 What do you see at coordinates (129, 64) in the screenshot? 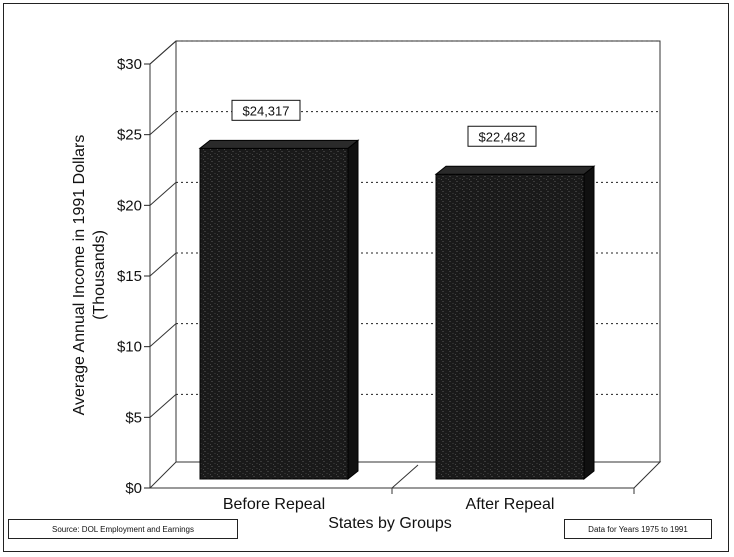
I see `y-tick-label: $30` at bounding box center [129, 64].